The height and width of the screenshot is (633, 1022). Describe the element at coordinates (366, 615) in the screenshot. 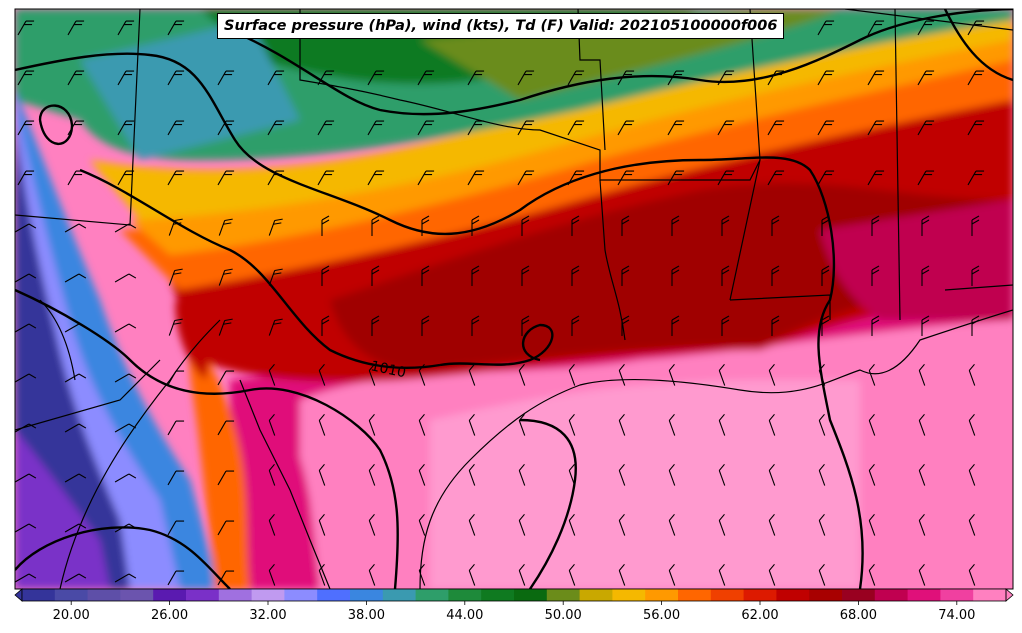

I see `colorbar-tick-label: 38.00` at that location.